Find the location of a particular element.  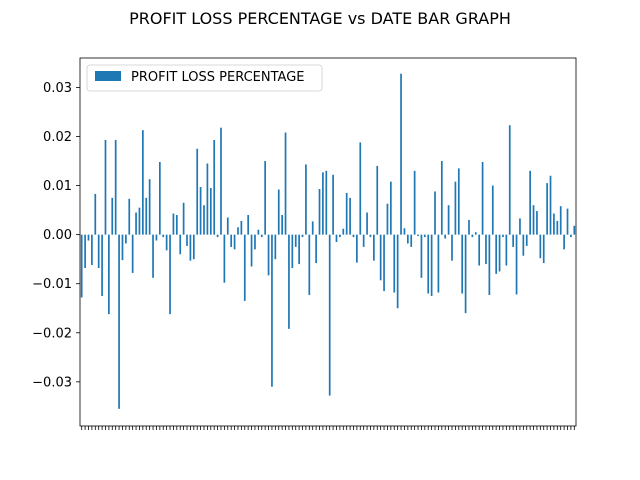

y-tick-label: 0.01 is located at coordinates (57, 186).